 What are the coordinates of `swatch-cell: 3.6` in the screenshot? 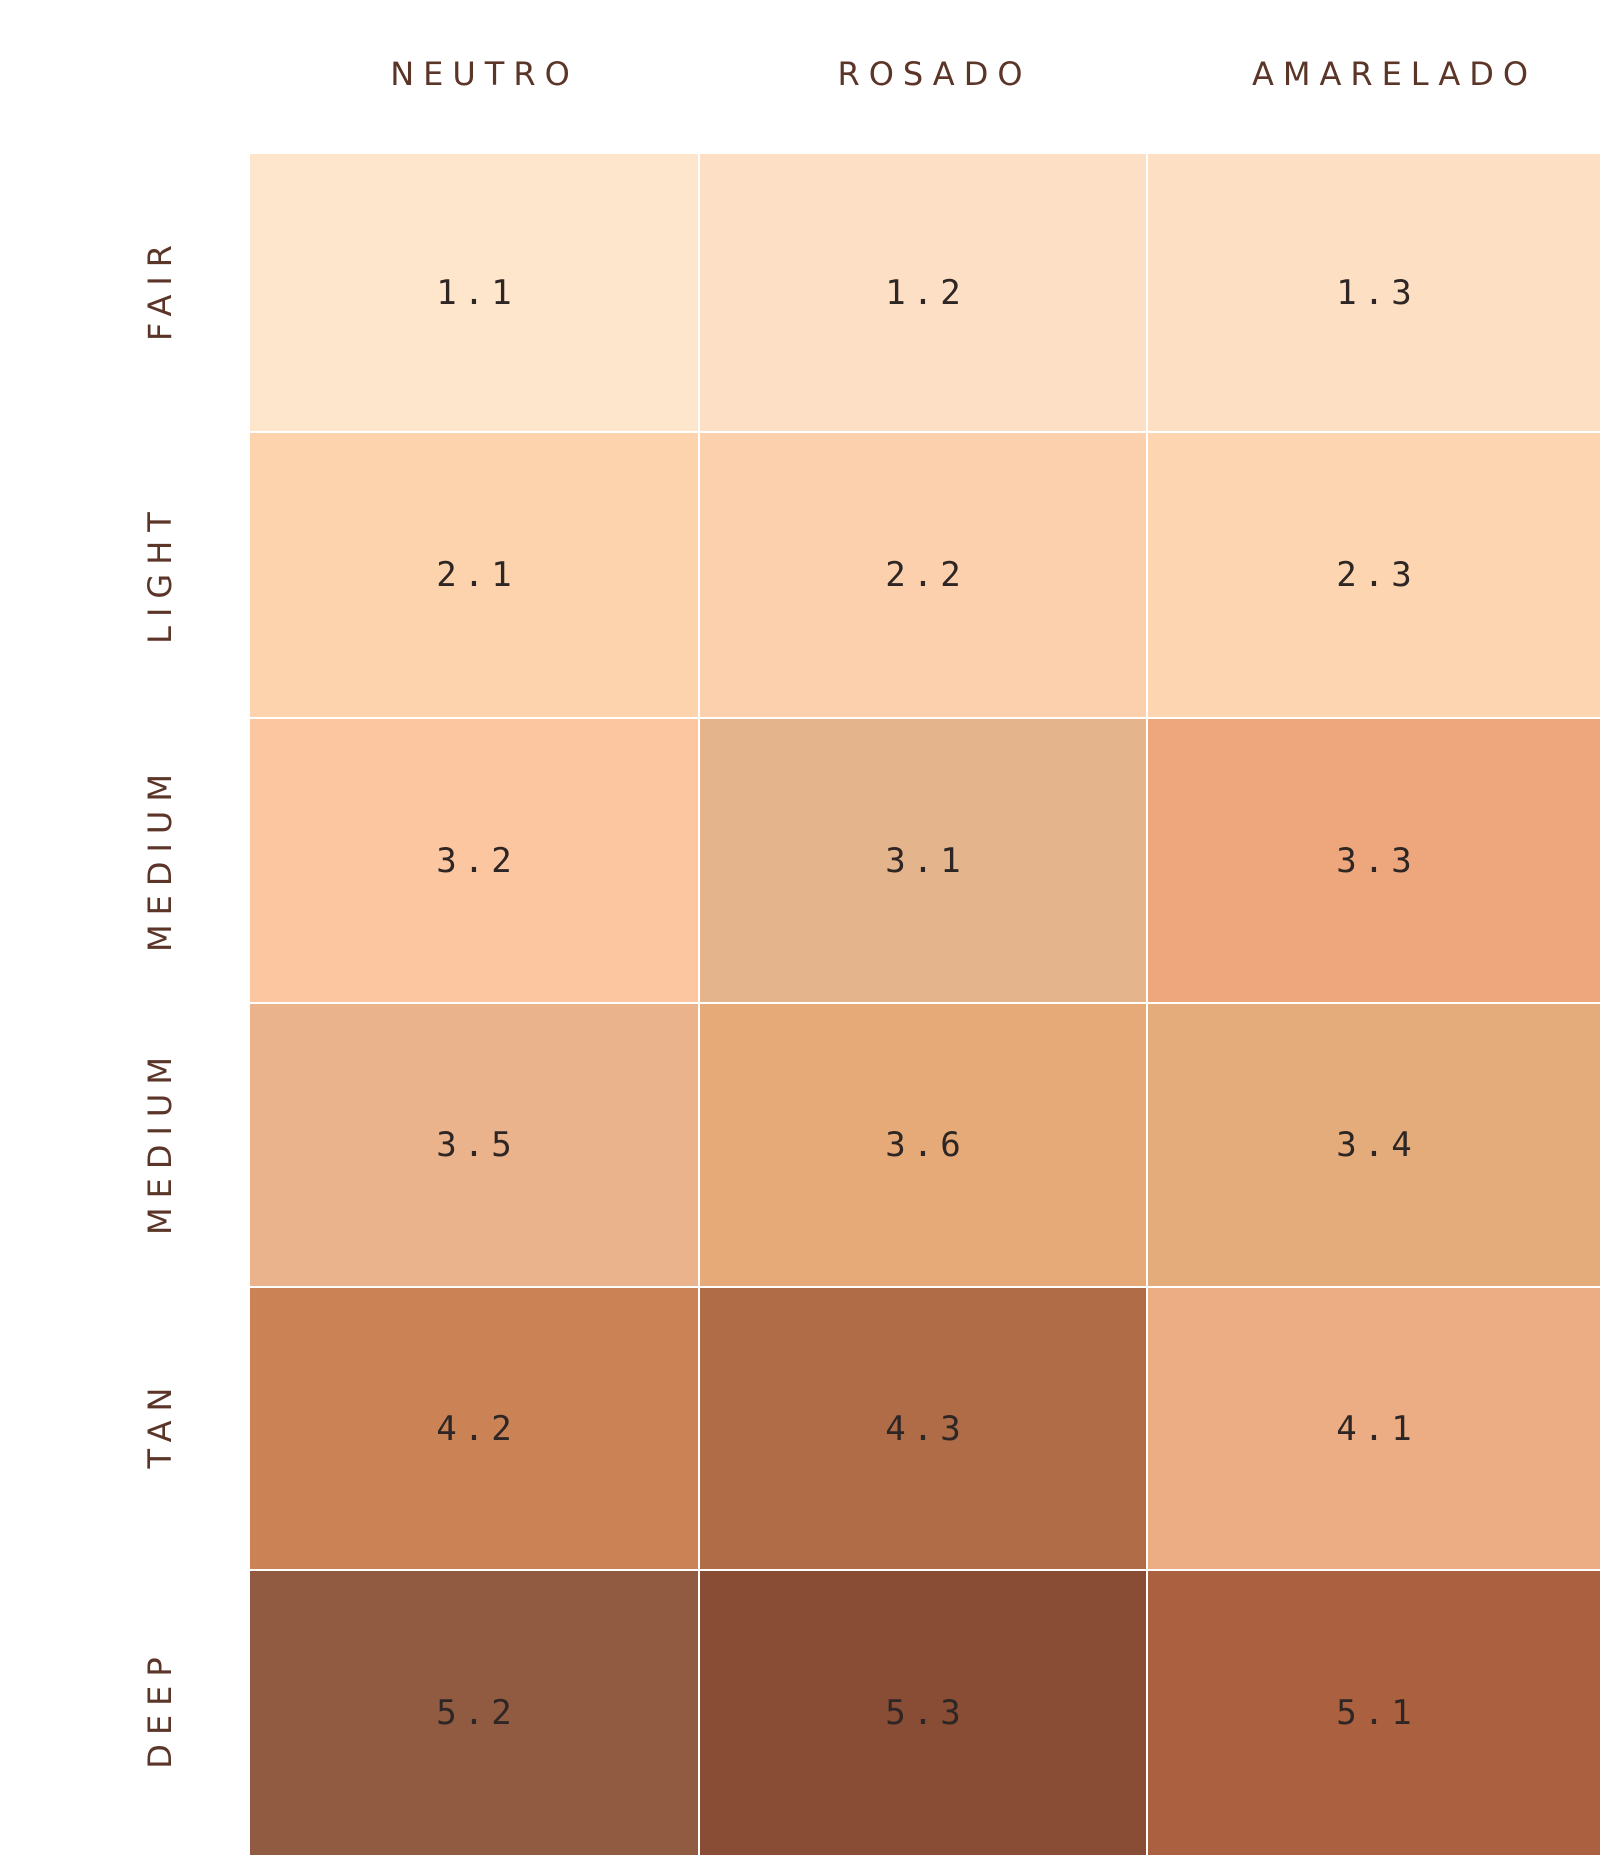 It's located at (923, 1145).